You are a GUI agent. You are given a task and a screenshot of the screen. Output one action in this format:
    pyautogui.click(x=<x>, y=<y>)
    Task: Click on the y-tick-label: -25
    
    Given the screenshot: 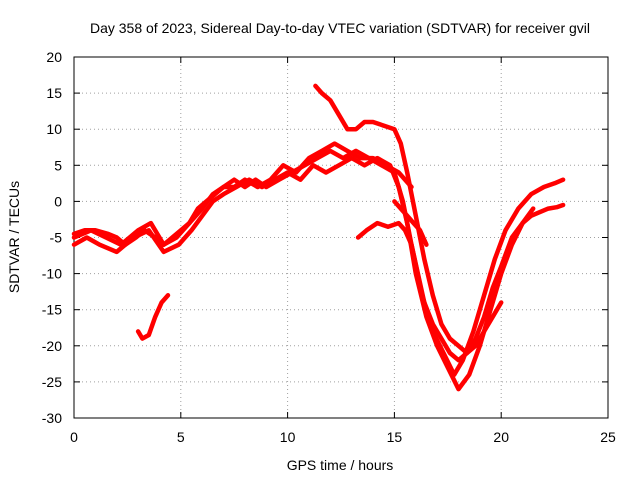 What is the action you would take?
    pyautogui.click(x=52, y=382)
    